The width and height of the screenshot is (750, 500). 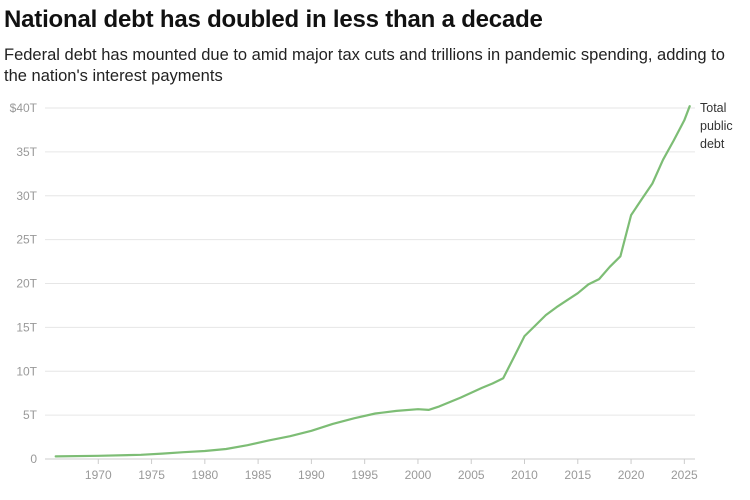 I want to click on y-tick-label: 30T, so click(x=26, y=196).